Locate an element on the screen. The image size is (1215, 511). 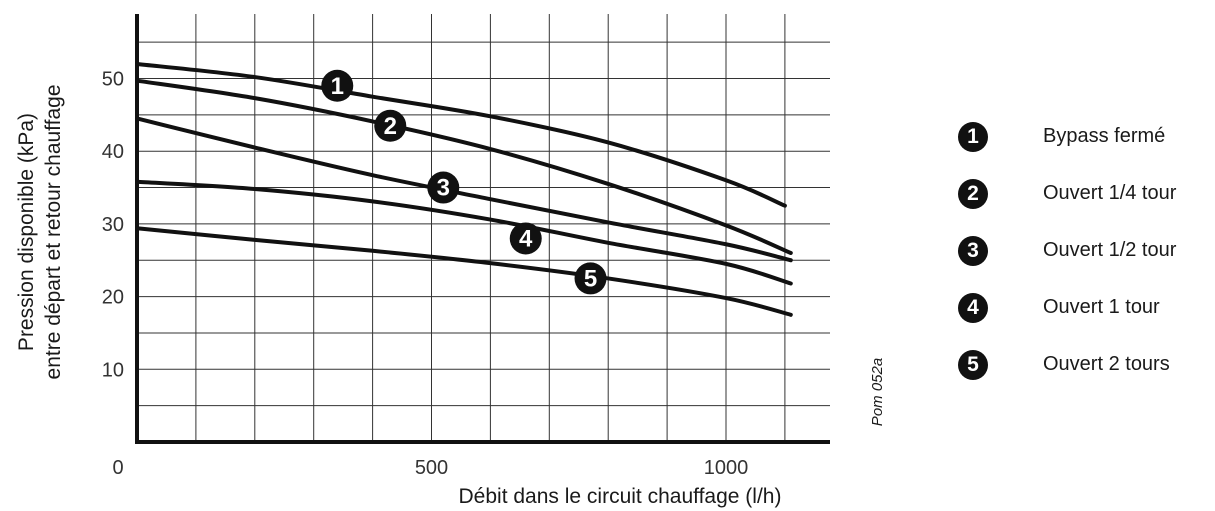
x-tick-label: 0 is located at coordinates (117, 468).